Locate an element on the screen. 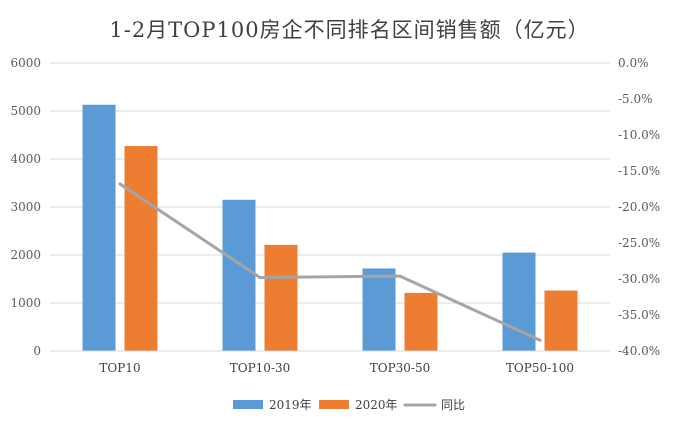  y-tick-label: 1000 is located at coordinates (25, 303).